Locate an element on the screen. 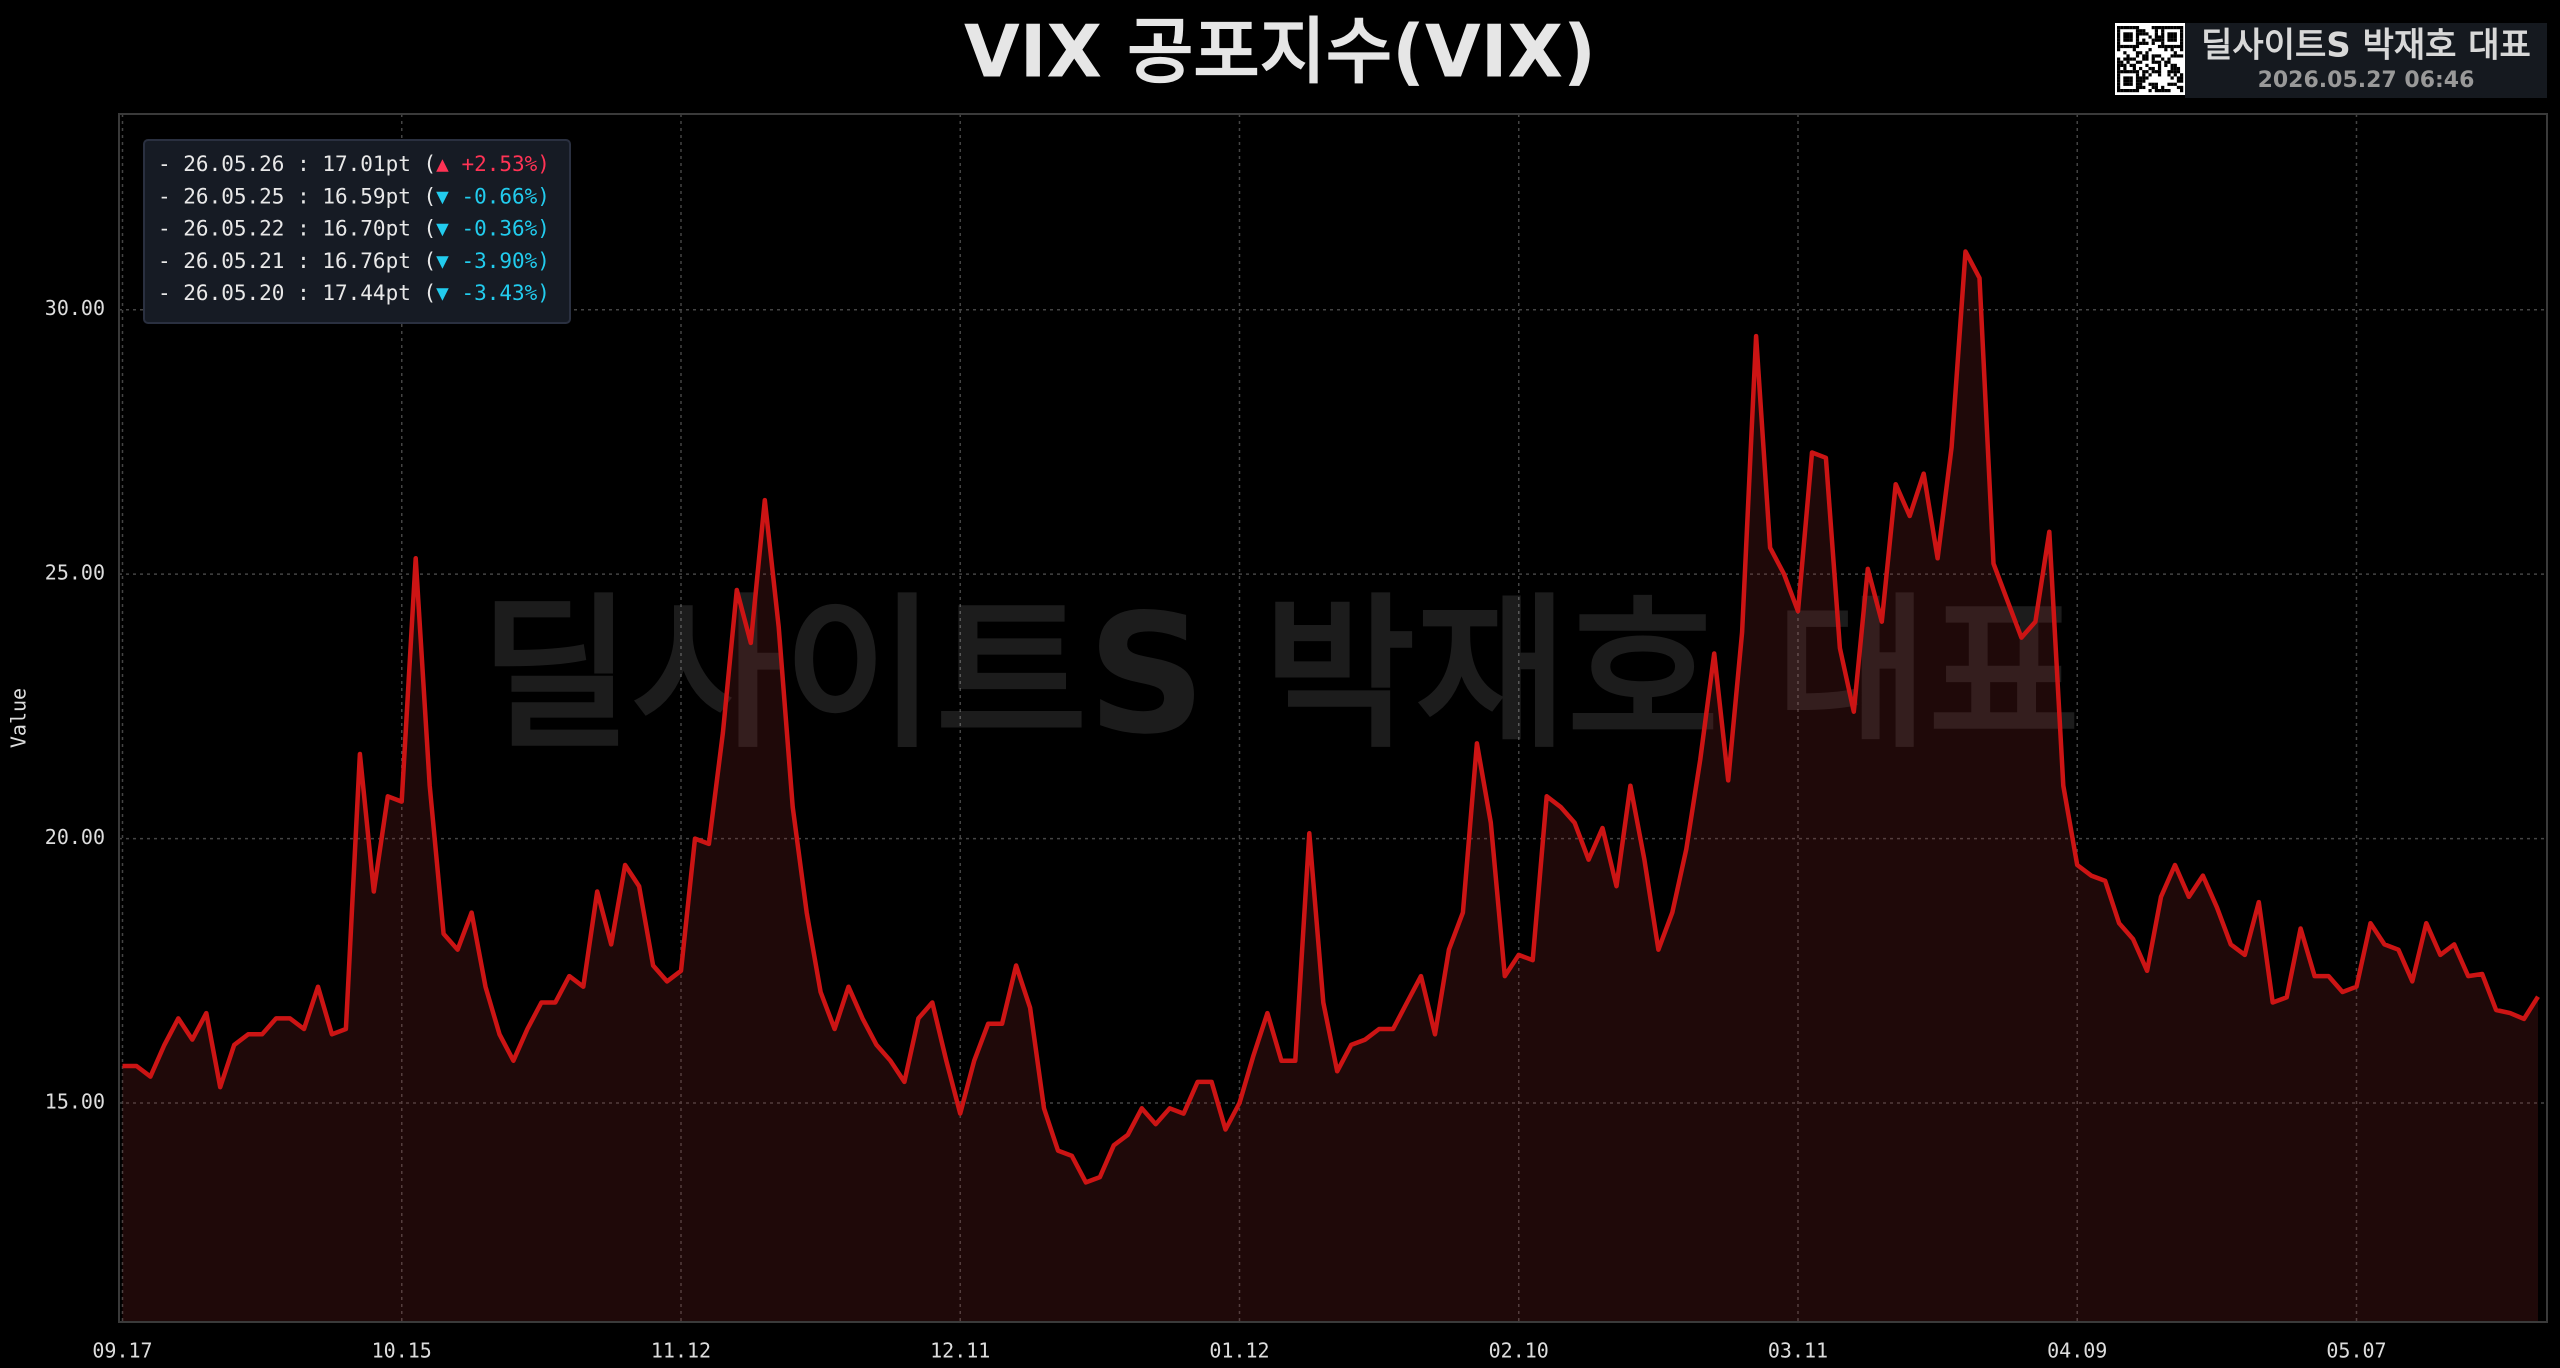 The width and height of the screenshot is (2560, 1368). x-tick-label: 04.09 is located at coordinates (2077, 1351).